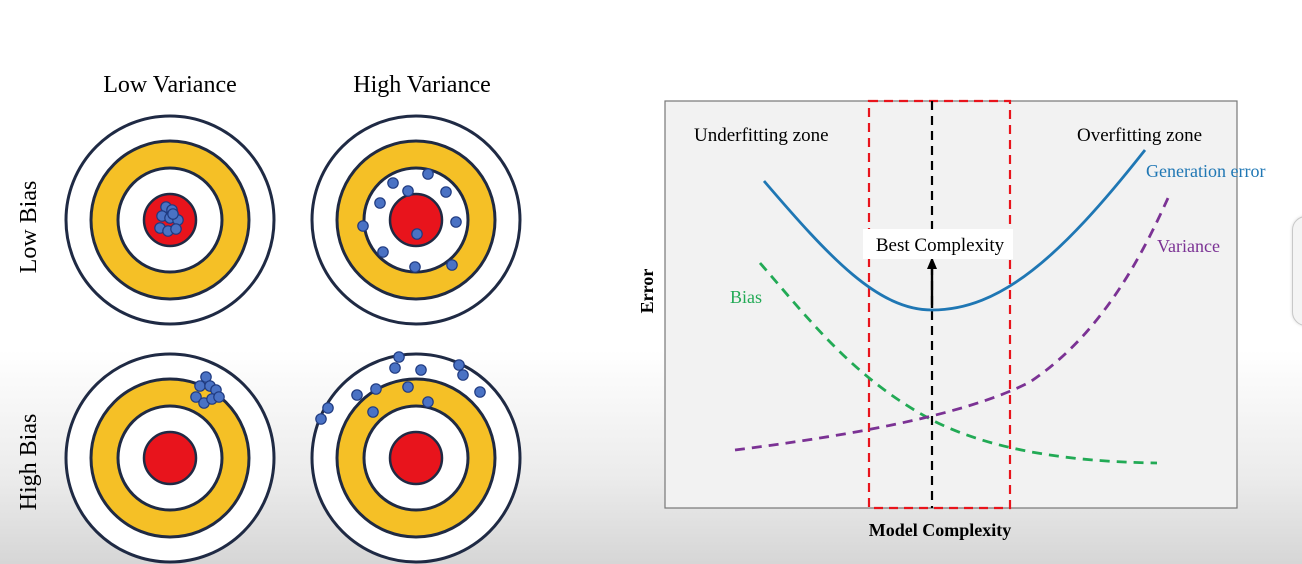 Image resolution: width=1302 pixels, height=564 pixels. I want to click on best-complexity-label: Best Complexity, so click(940, 245).